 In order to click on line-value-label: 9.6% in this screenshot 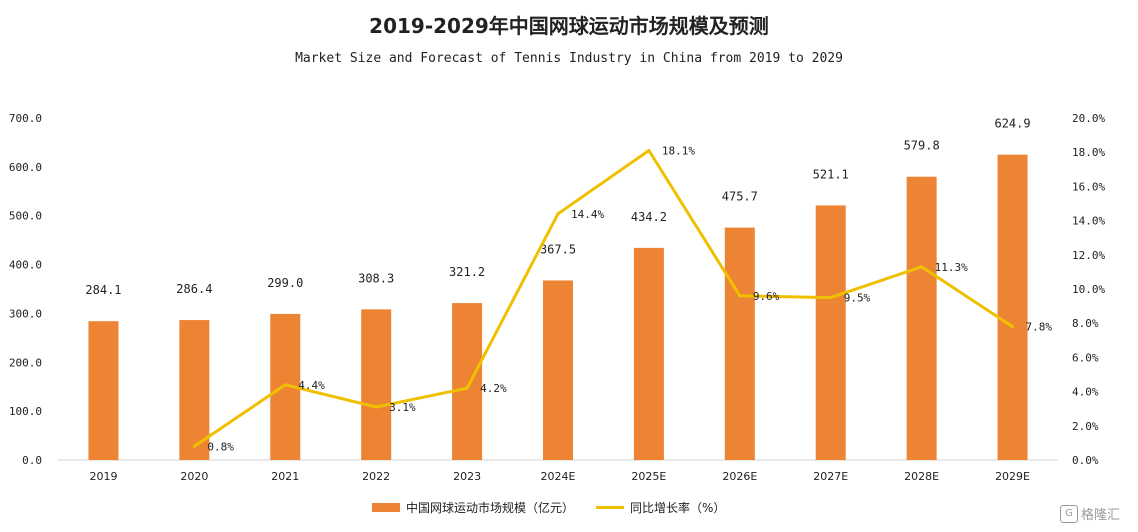, I will do `click(766, 296)`.